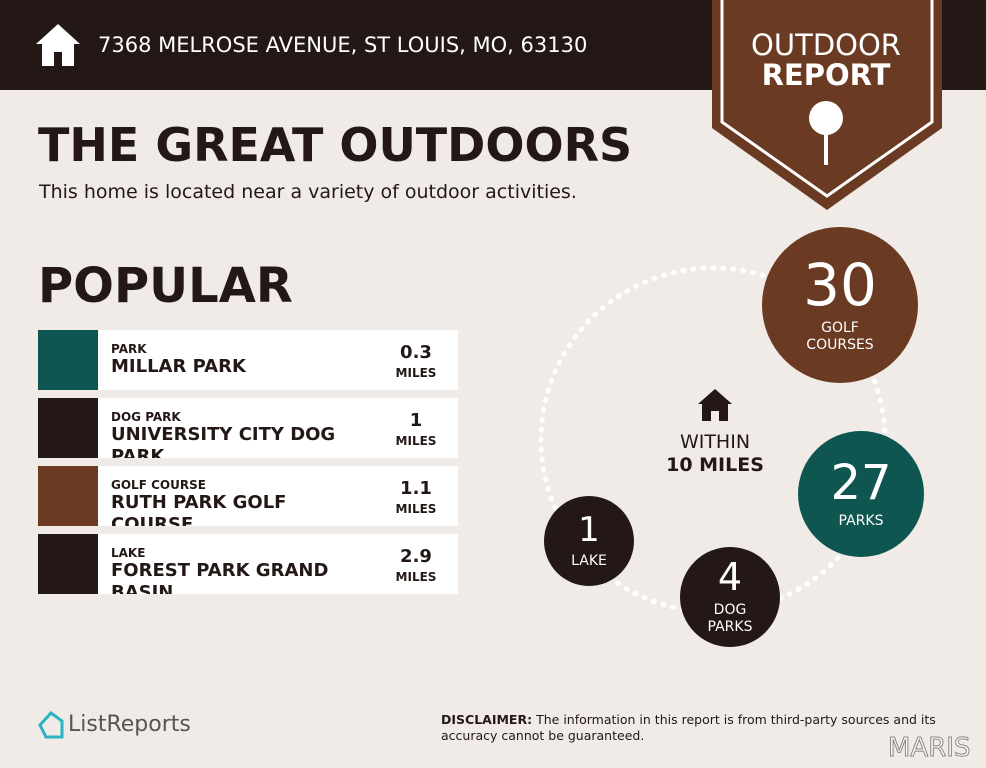  Describe the element at coordinates (589, 529) in the screenshot. I see `count-value: 1` at that location.